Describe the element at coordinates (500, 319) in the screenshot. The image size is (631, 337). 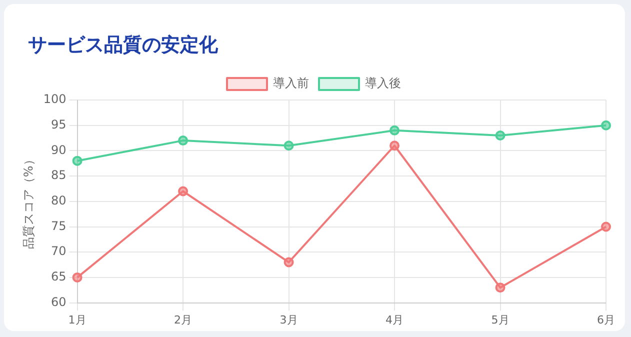
I see `x-tick-label: 5月` at that location.